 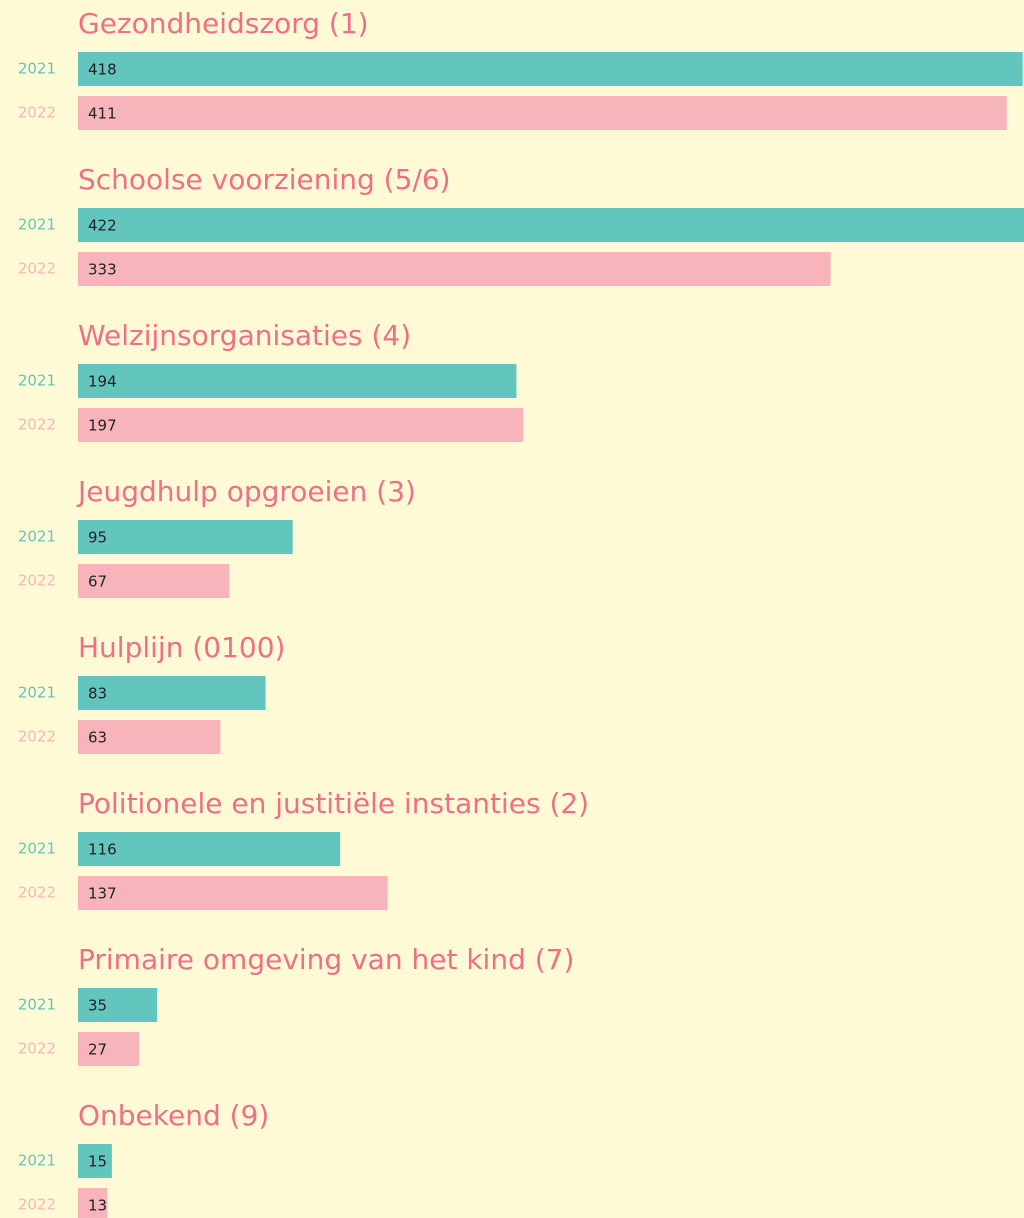 I want to click on category-title: Jeugdhulp opgroeien (3), so click(x=246, y=491).